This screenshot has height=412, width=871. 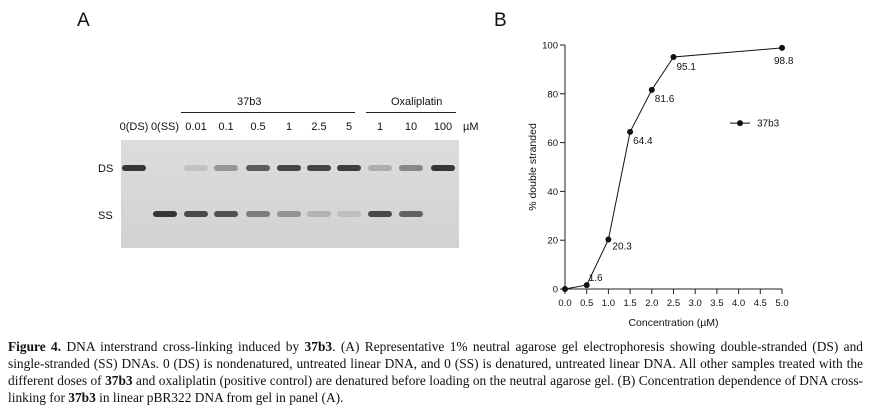 I want to click on lane-label: 2.5, so click(x=319, y=127).